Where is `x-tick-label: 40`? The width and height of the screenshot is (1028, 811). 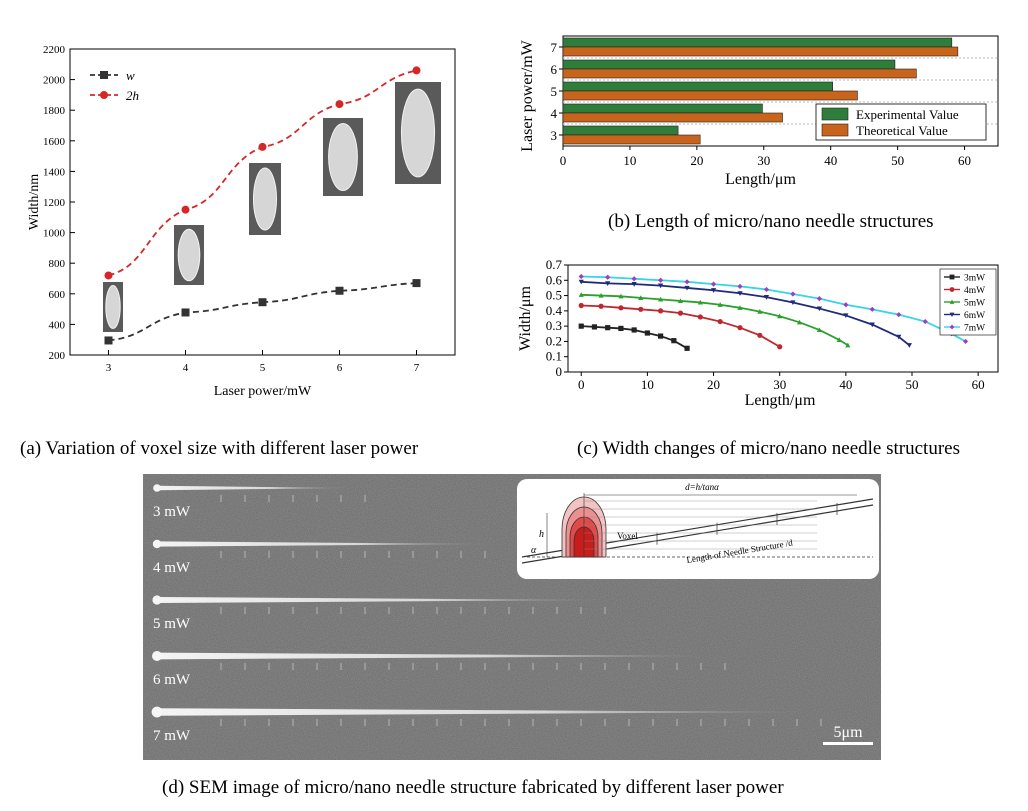
x-tick-label: 40 is located at coordinates (845, 384).